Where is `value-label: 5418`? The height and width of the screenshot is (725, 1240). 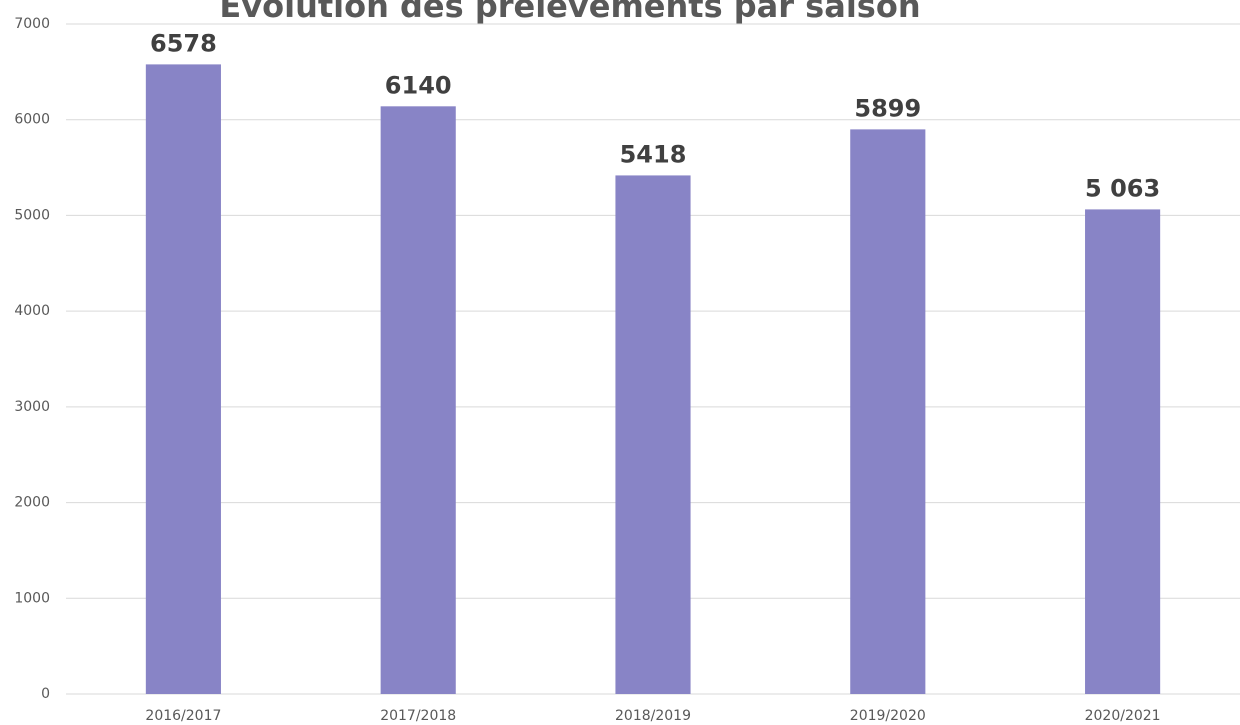 value-label: 5418 is located at coordinates (653, 154).